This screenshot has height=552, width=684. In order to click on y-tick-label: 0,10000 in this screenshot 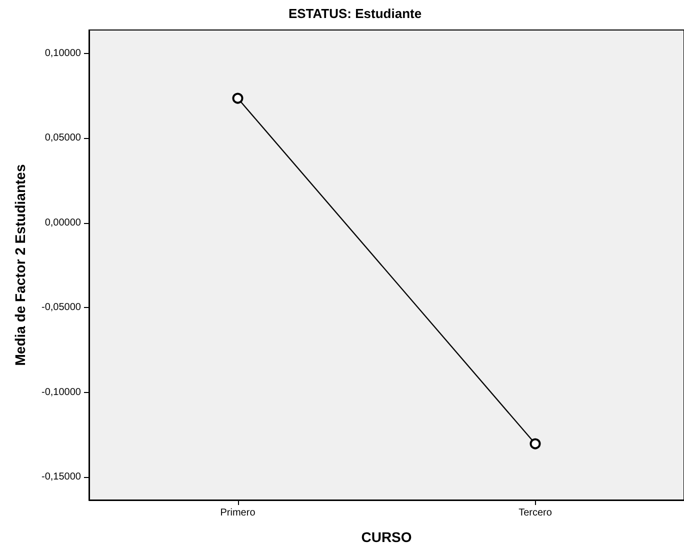, I will do `click(63, 54)`.